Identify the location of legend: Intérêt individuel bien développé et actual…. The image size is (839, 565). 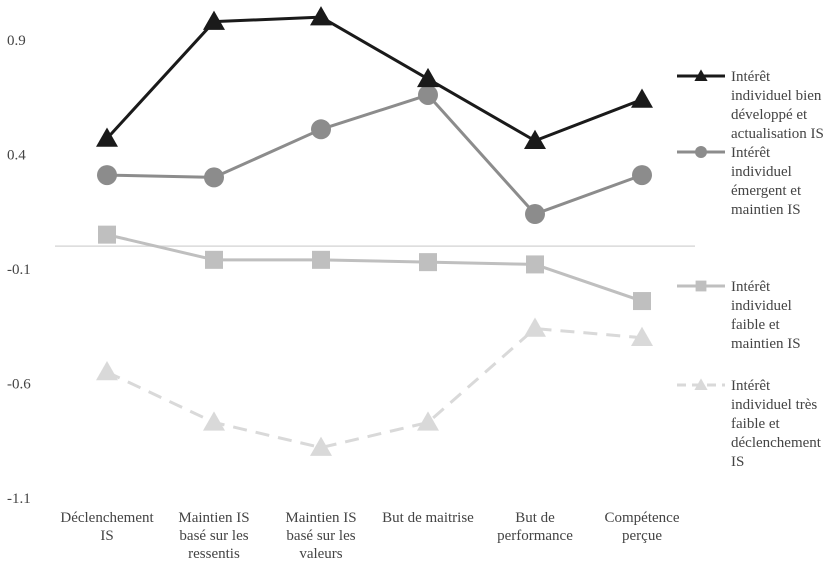
(750, 269).